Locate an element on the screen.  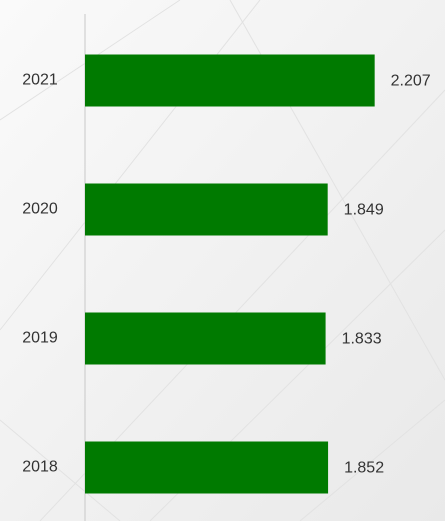
category-label: 2020 is located at coordinates (40, 209).